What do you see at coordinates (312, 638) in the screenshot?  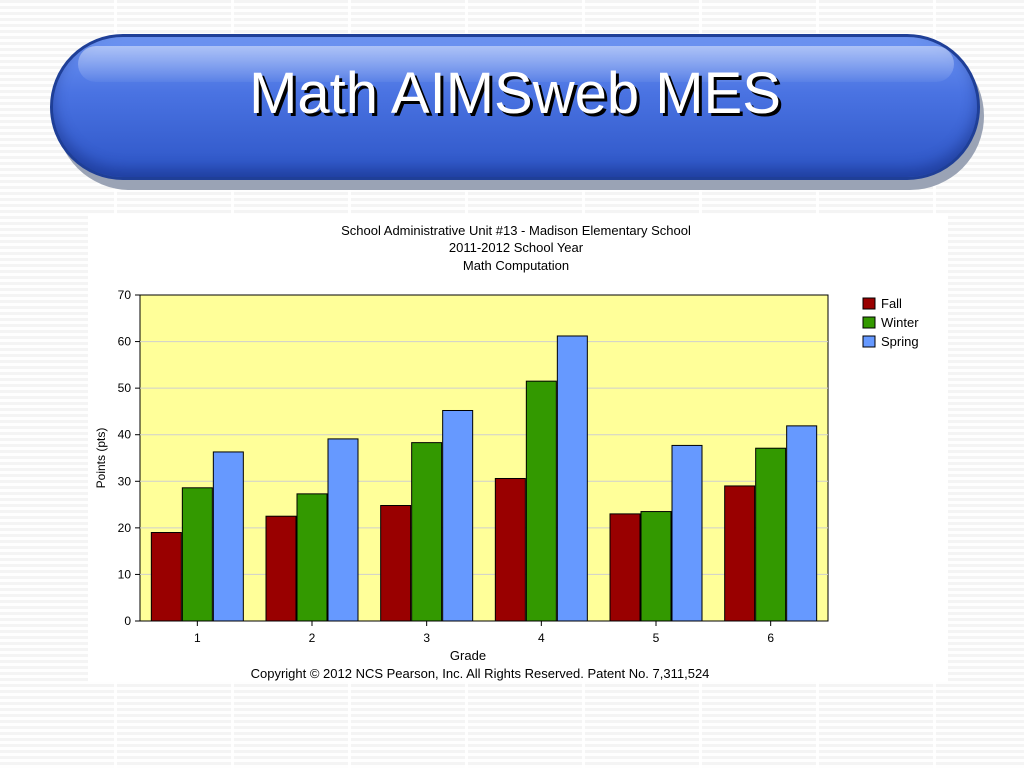 I see `x-tick-label: 2` at bounding box center [312, 638].